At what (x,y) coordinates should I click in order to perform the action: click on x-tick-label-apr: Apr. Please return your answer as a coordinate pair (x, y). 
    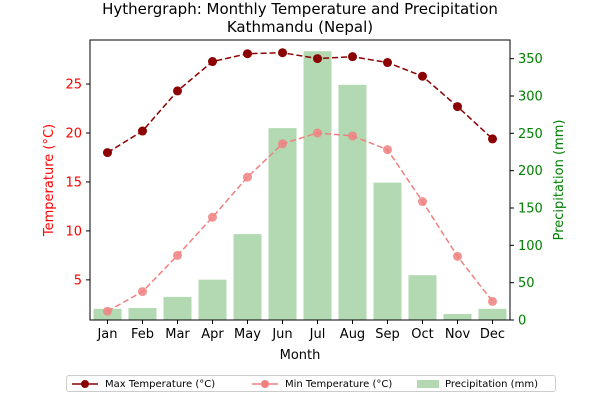
    Looking at the image, I should click on (212, 334).